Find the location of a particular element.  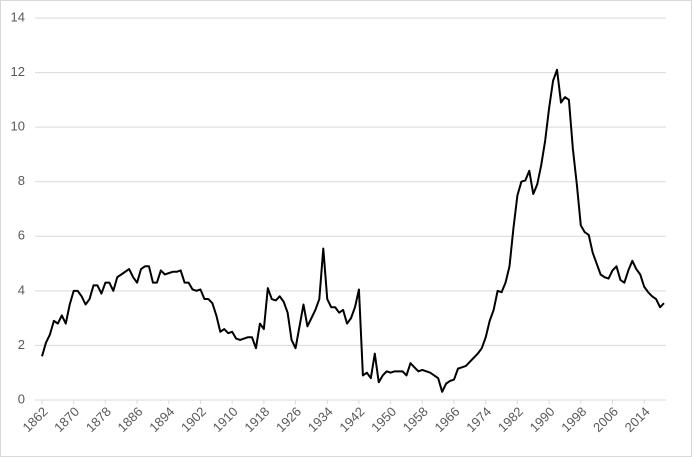

y-tick-label: 4 is located at coordinates (21, 289).